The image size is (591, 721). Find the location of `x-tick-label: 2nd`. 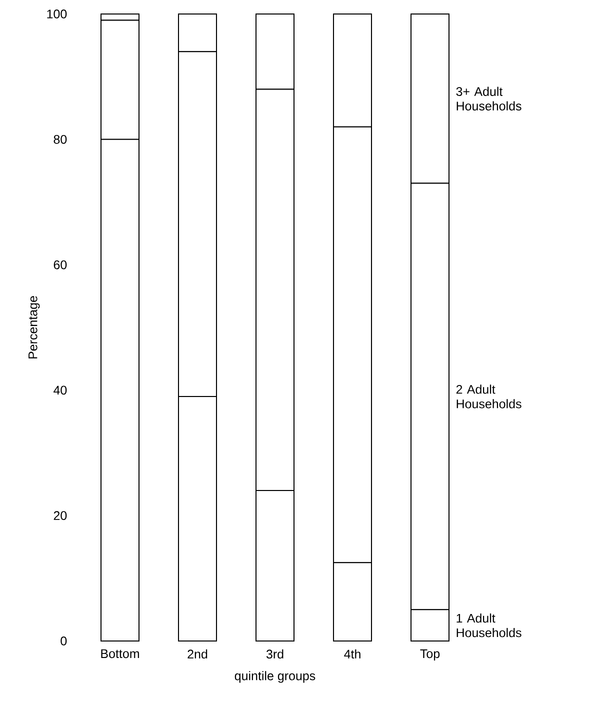

x-tick-label: 2nd is located at coordinates (198, 654).